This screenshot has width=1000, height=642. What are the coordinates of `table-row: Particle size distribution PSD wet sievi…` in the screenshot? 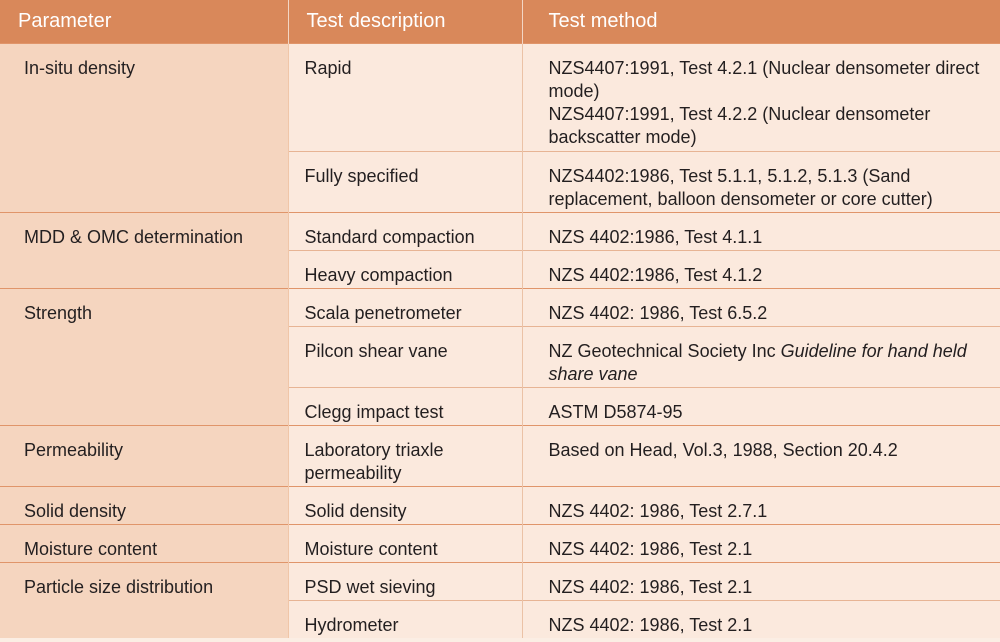 It's located at (500, 600).